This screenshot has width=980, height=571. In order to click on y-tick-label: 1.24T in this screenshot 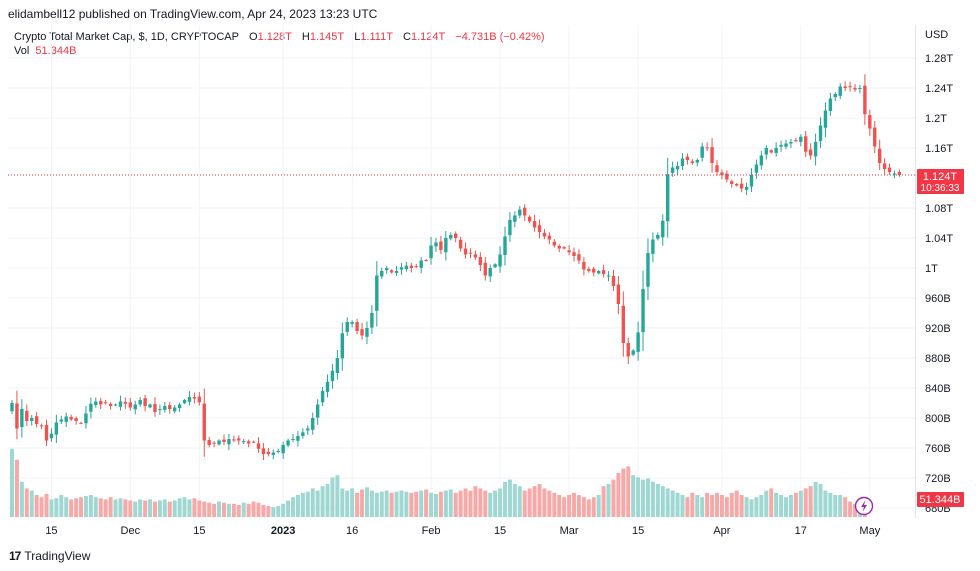, I will do `click(939, 89)`.